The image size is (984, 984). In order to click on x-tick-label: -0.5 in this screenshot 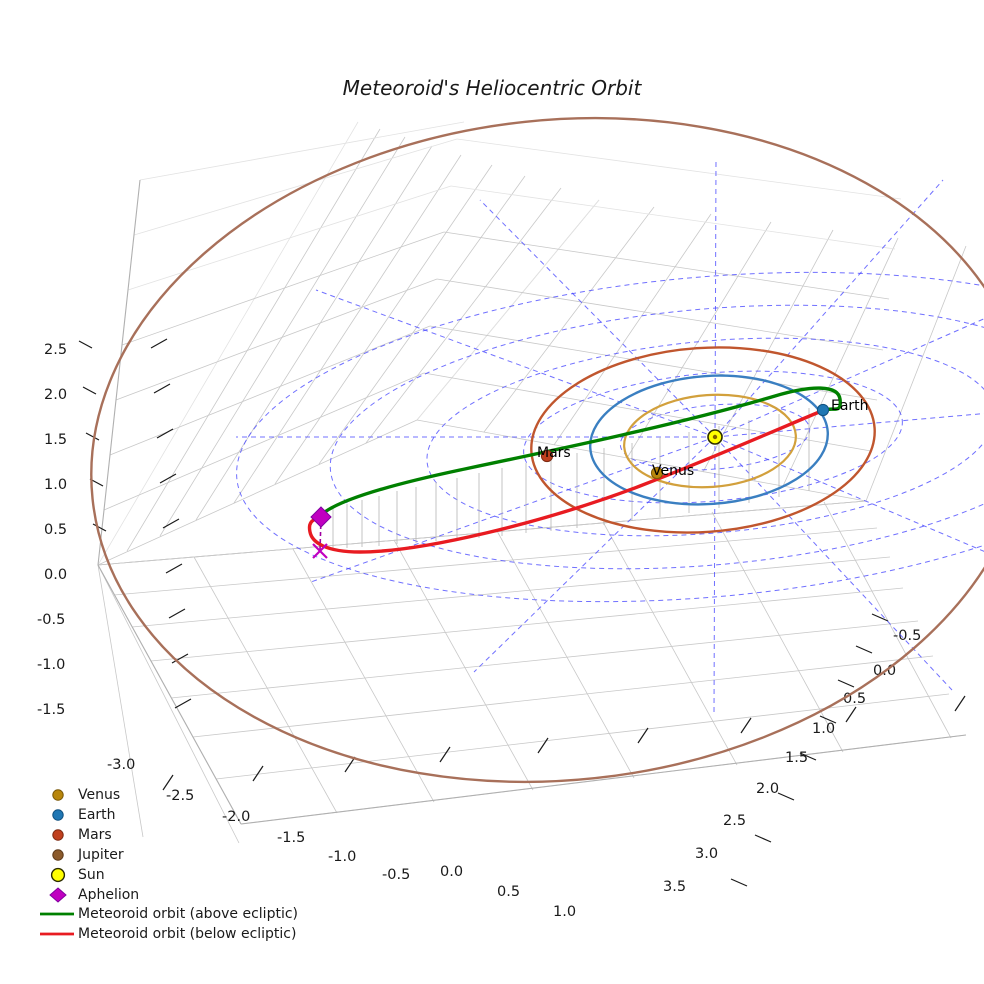, I will do `click(396, 875)`.